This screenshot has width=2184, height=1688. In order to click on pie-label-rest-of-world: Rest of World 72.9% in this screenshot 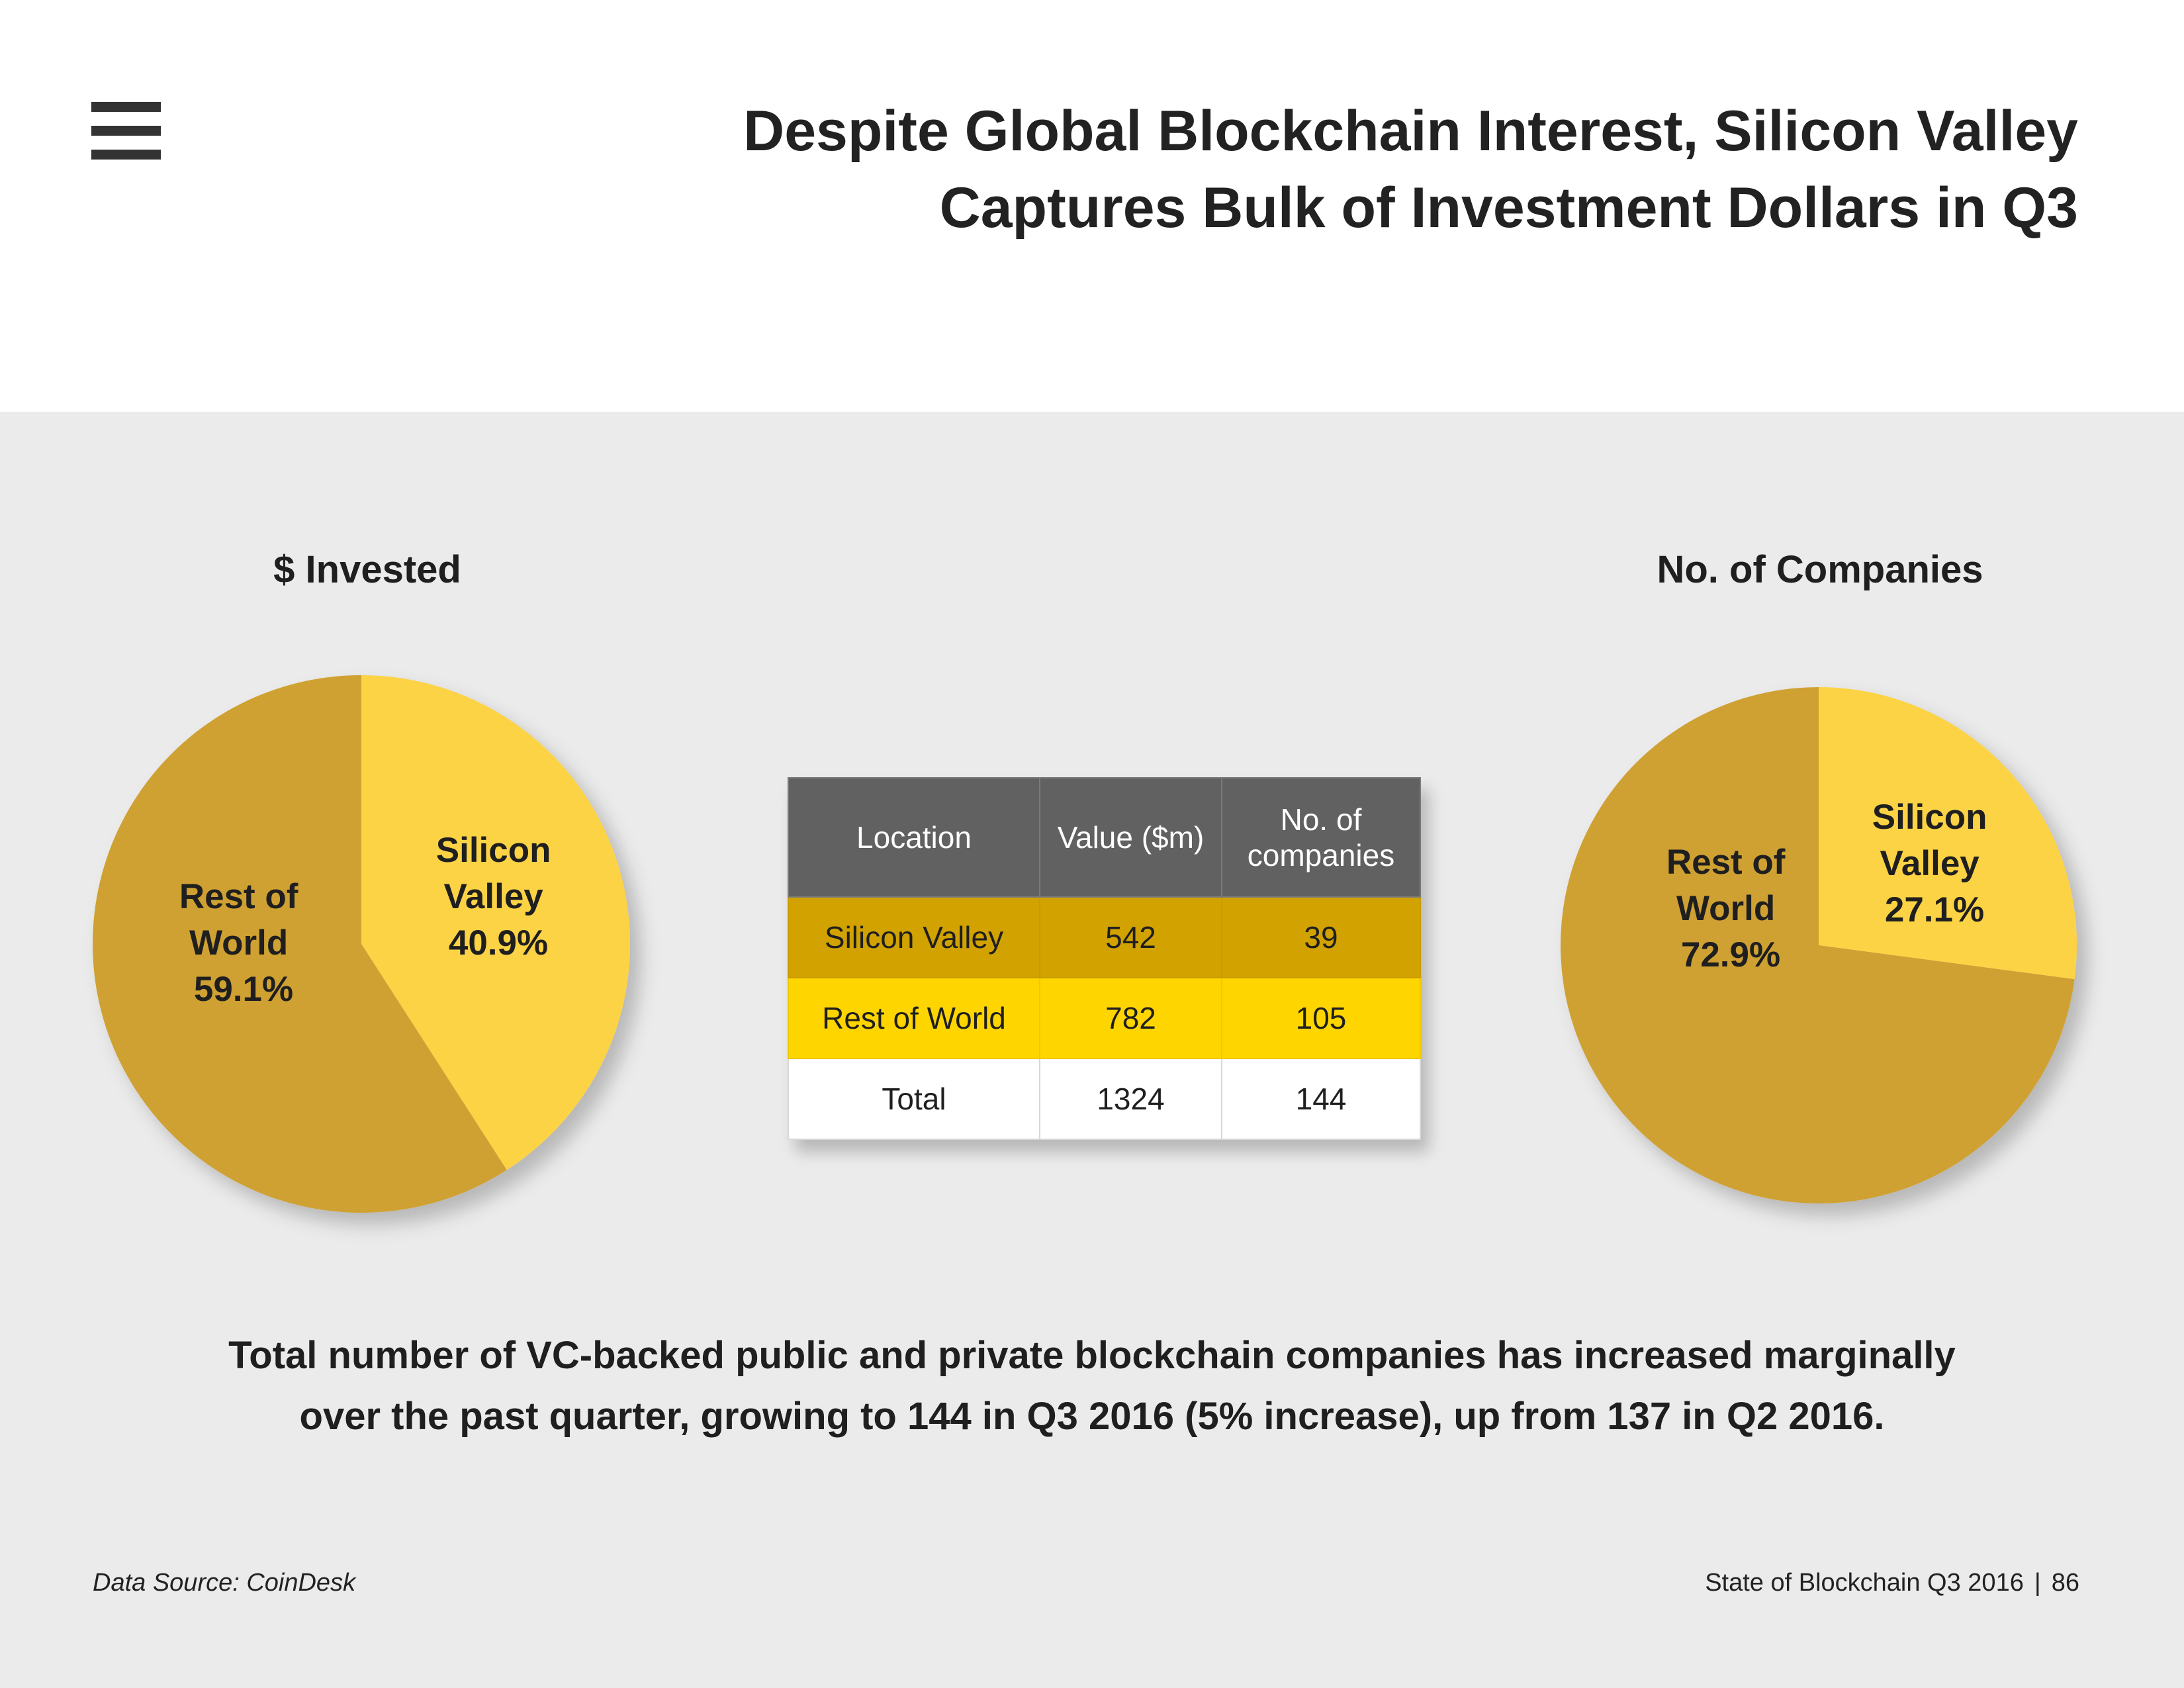, I will do `click(1730, 908)`.